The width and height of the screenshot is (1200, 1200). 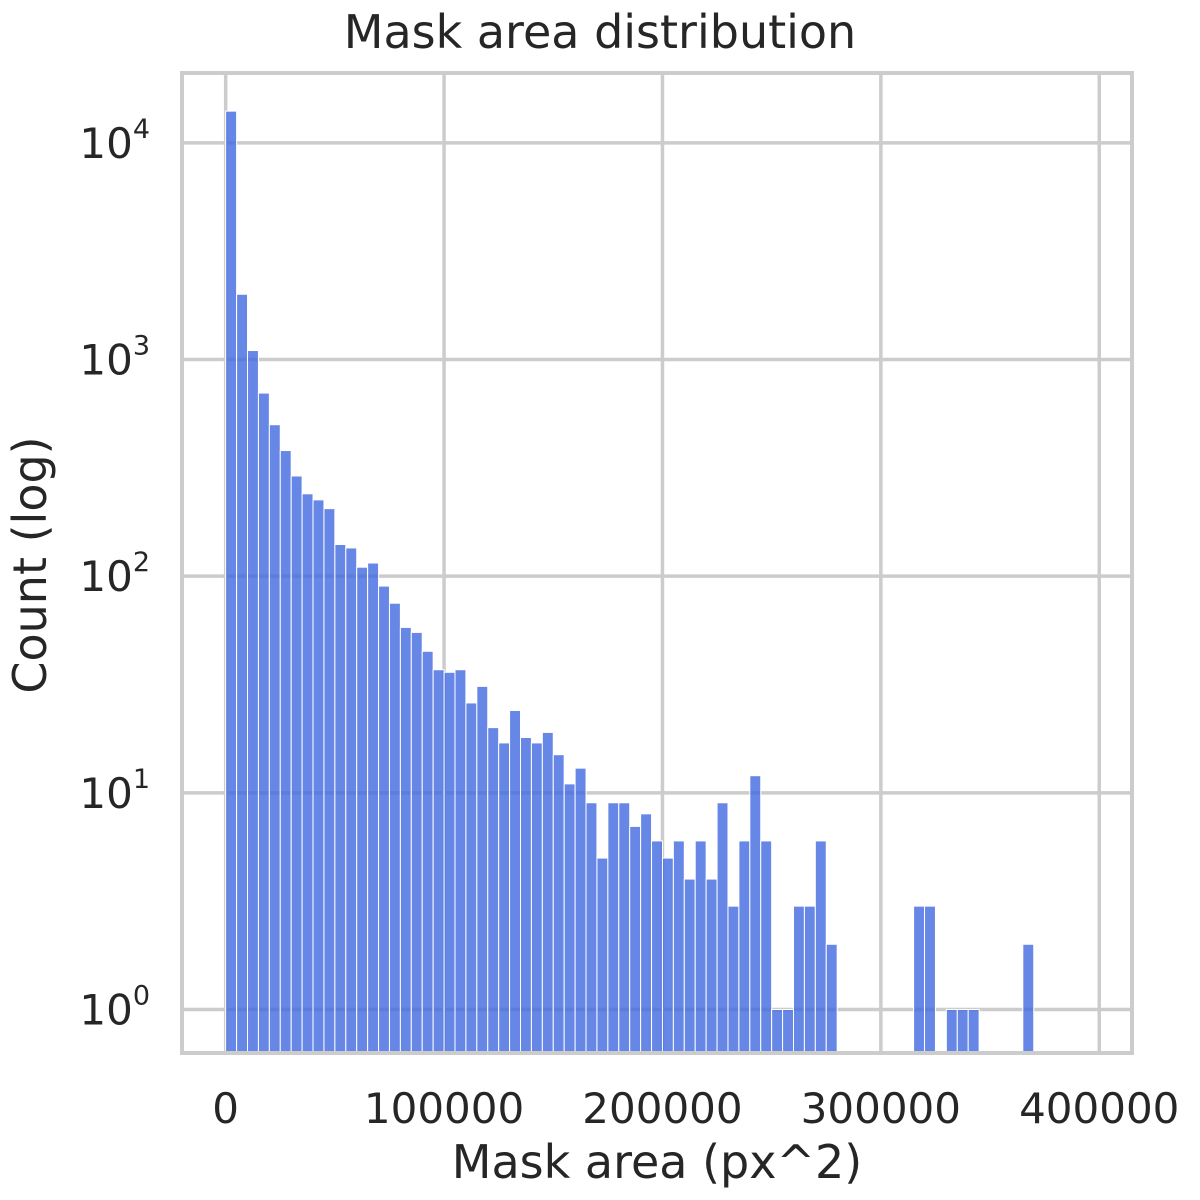 What do you see at coordinates (114, 357) in the screenshot?
I see `y-tick-label: 10³` at bounding box center [114, 357].